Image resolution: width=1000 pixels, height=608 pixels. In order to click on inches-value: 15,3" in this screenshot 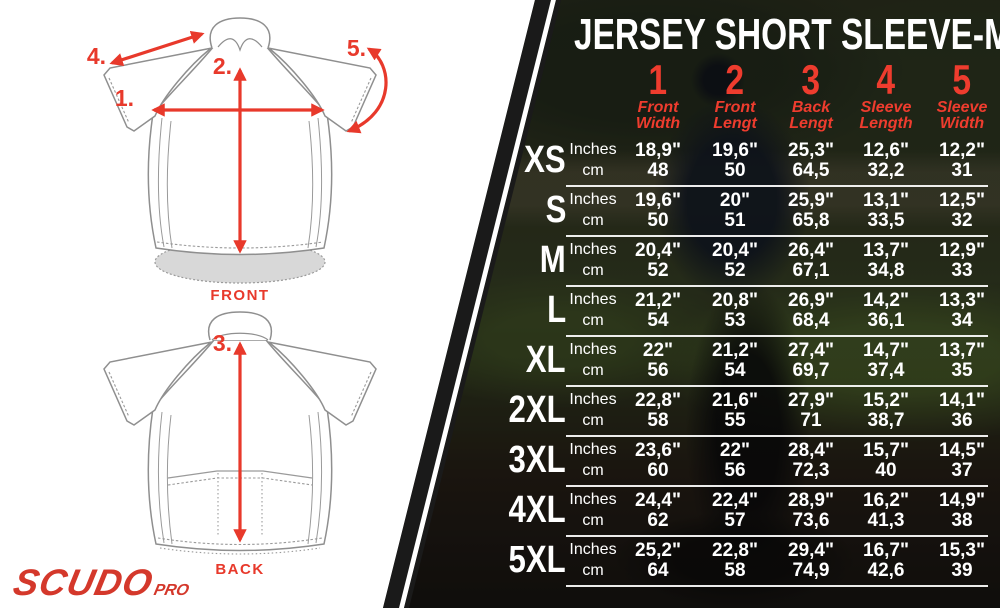, I will do `click(962, 550)`.